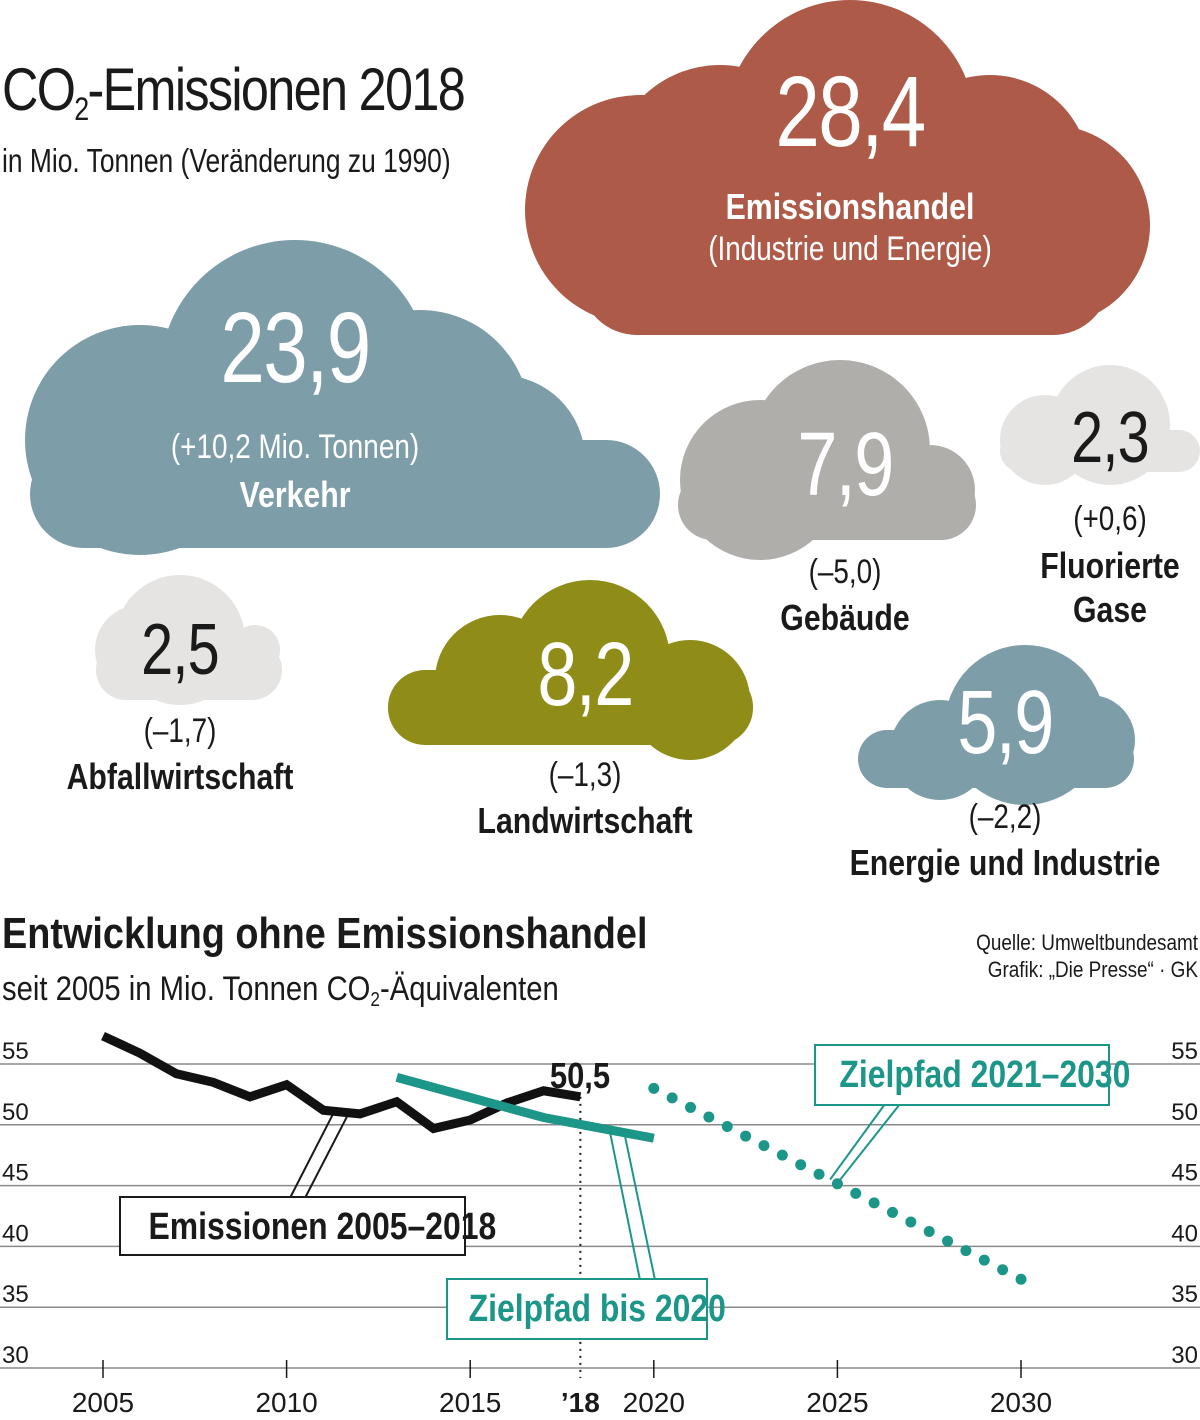 This screenshot has width=1200, height=1420. What do you see at coordinates (837, 1402) in the screenshot?
I see `x-tick-2025: 2025` at bounding box center [837, 1402].